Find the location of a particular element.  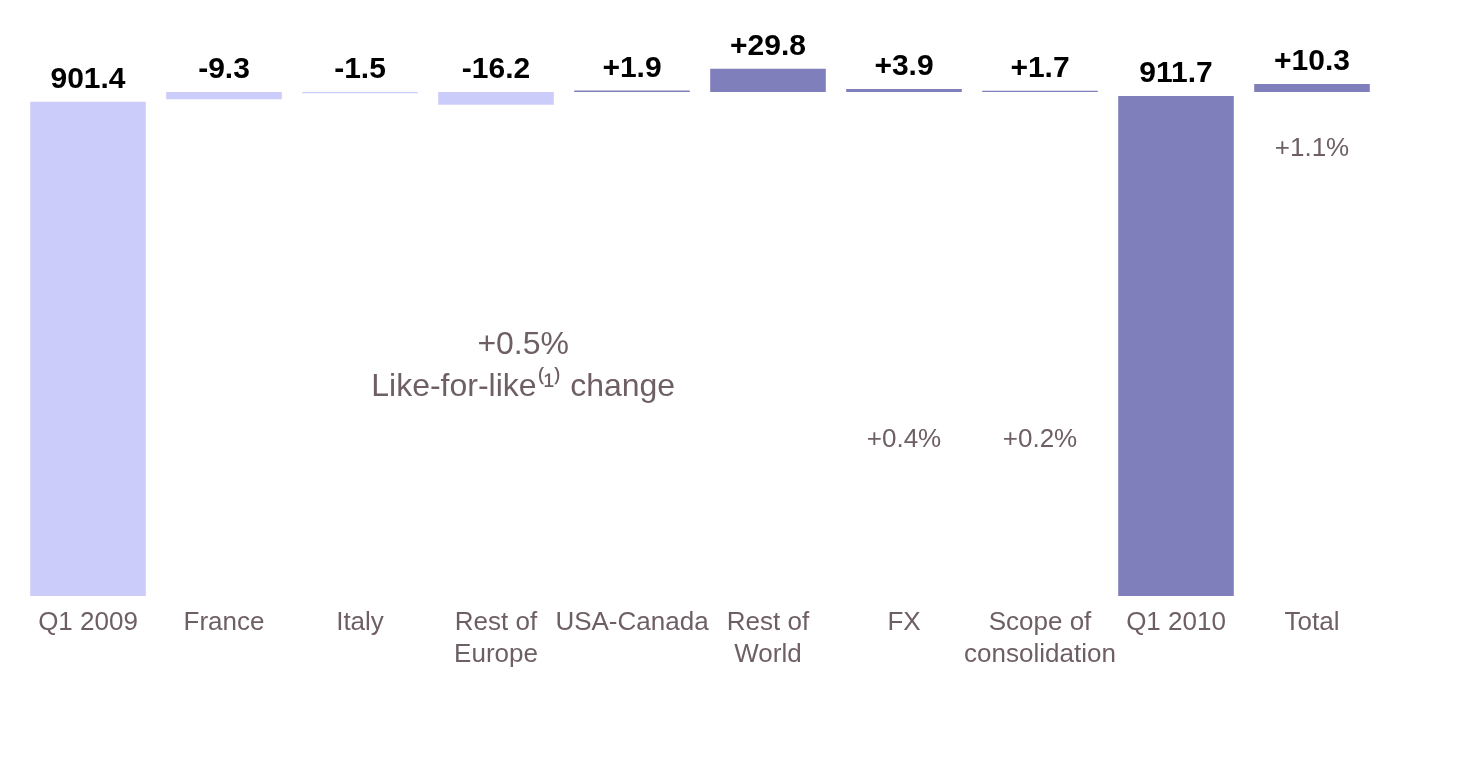

data-label: +29.8 is located at coordinates (768, 44).